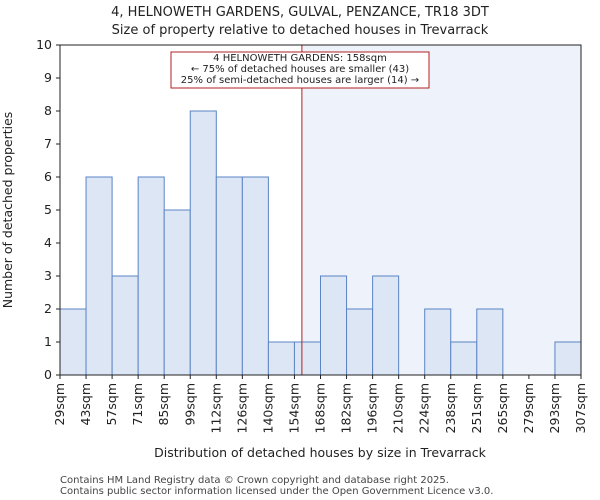  What do you see at coordinates (48, 242) in the screenshot?
I see `y-tick-label-4: 4` at bounding box center [48, 242].